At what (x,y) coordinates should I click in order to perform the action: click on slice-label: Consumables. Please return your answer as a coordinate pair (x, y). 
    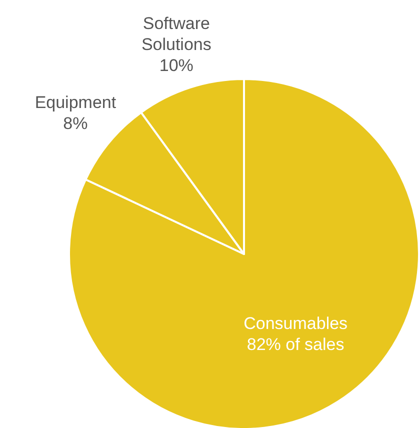
    Looking at the image, I should click on (296, 324).